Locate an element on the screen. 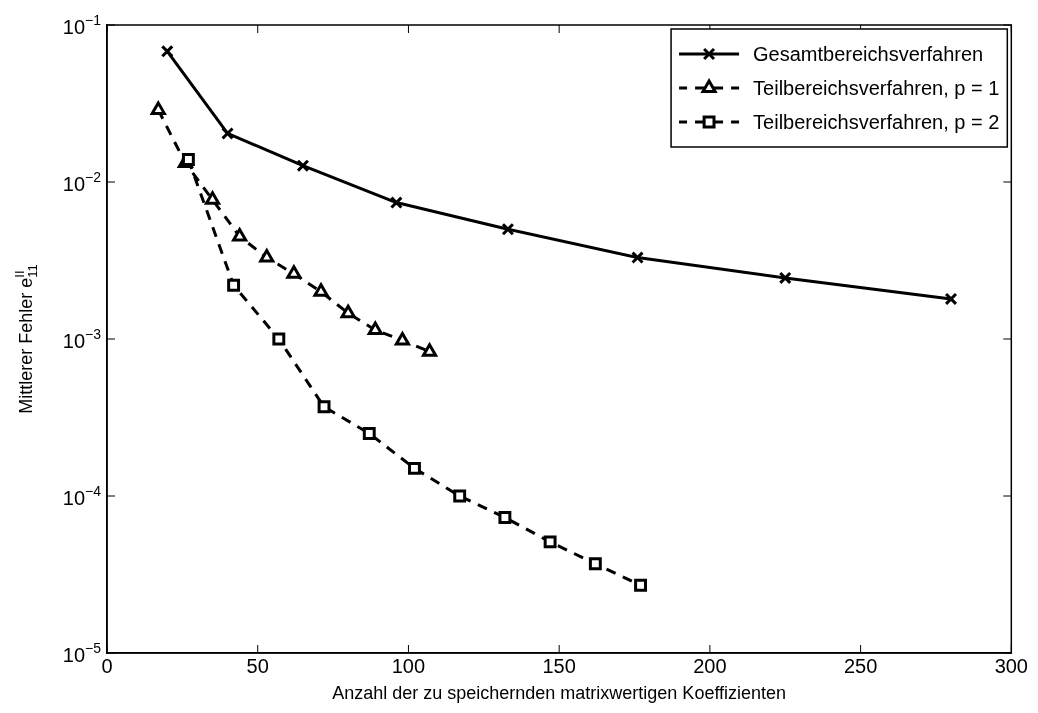 Image resolution: width=1038 pixels, height=713 pixels. x-tick-label: 100 is located at coordinates (408, 665).